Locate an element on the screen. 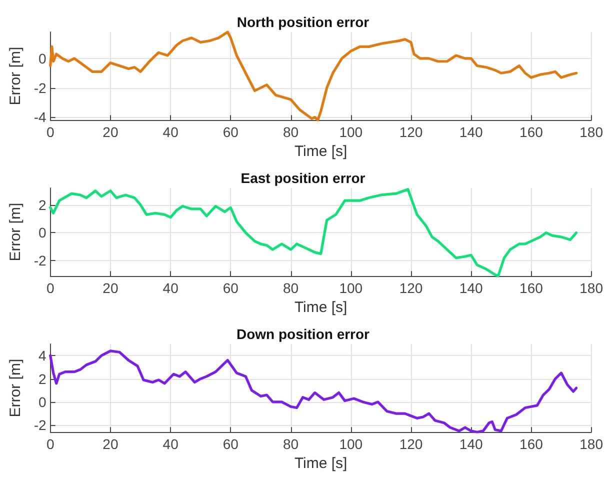 The height and width of the screenshot is (488, 606). chart-title: East position error is located at coordinates (303, 178).